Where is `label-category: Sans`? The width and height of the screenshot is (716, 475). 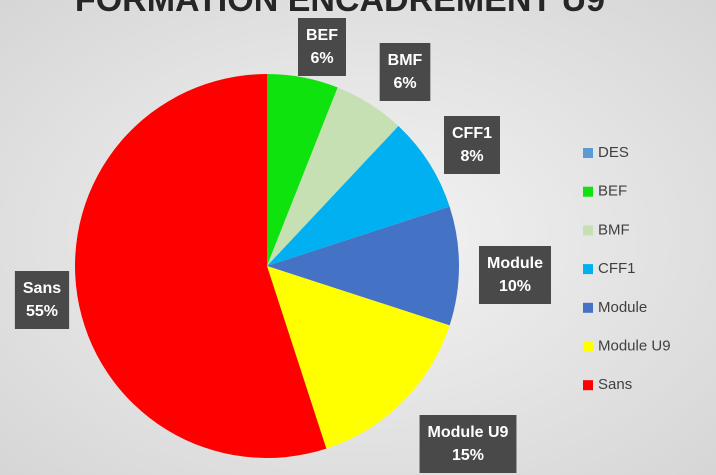
label-category: Sans is located at coordinates (42, 288).